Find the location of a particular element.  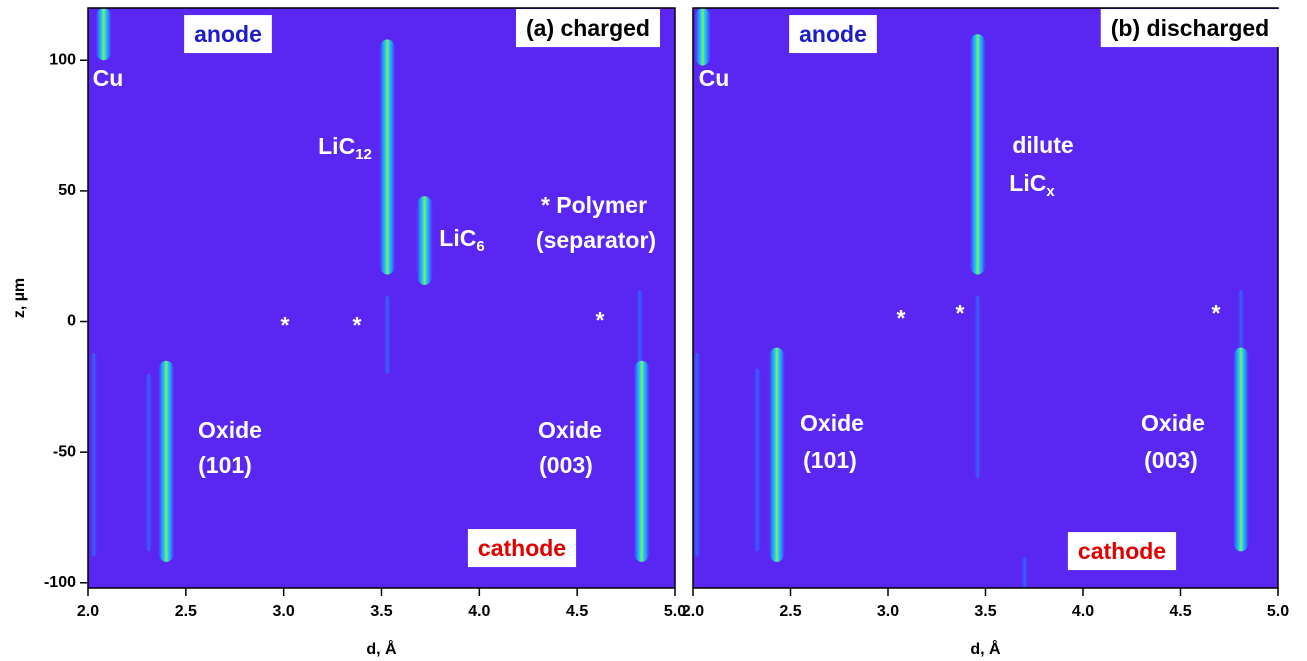

annotation: (b) discharged is located at coordinates (1190, 28).